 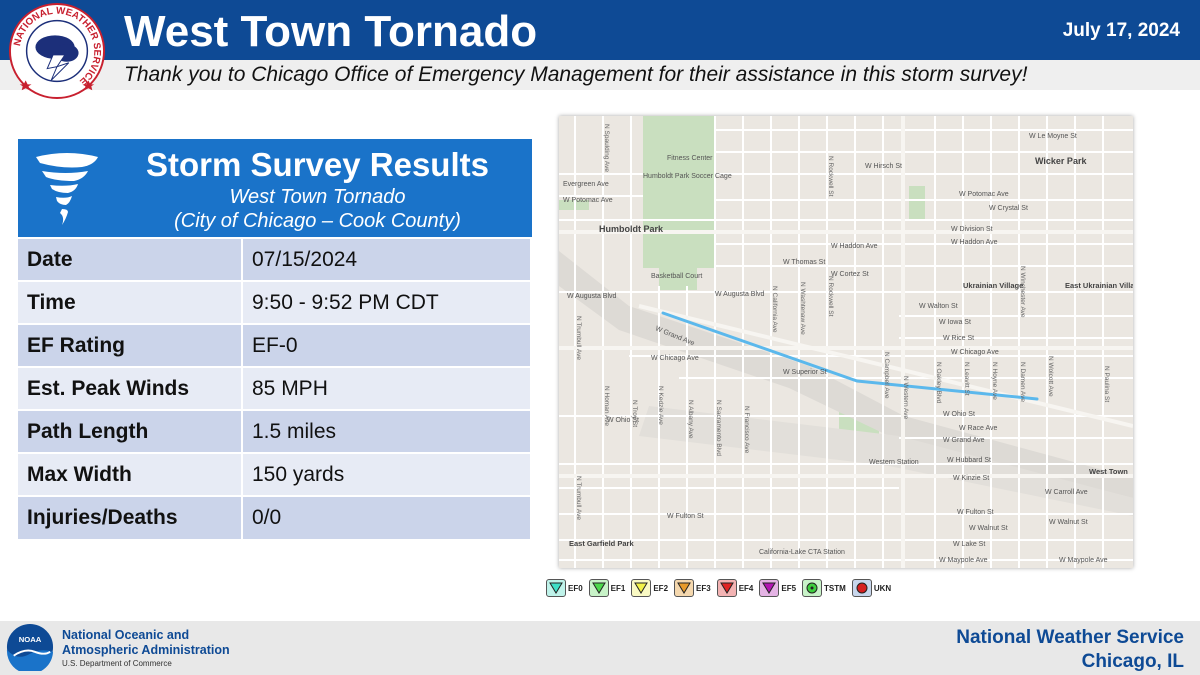 I want to click on tornado-icon, so click(x=67, y=189).